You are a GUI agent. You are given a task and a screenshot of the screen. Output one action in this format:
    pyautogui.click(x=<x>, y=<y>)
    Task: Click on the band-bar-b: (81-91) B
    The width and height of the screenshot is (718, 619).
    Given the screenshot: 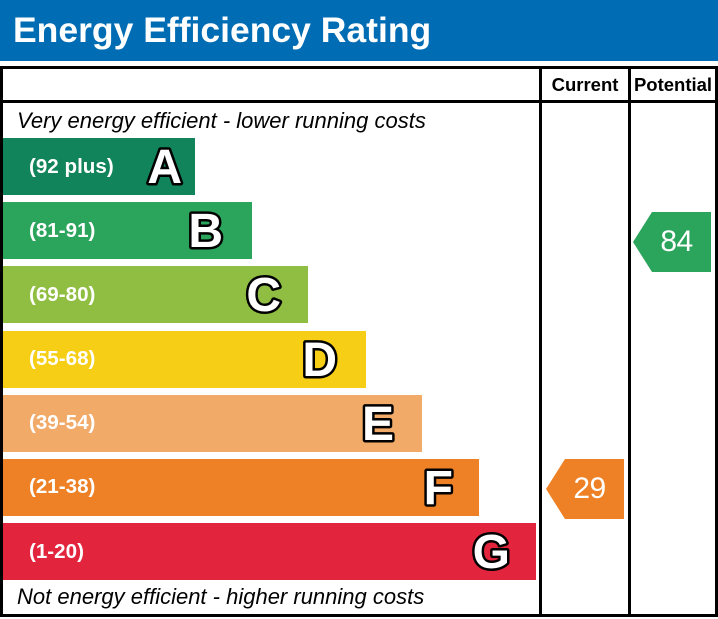 What is the action you would take?
    pyautogui.click(x=127, y=231)
    